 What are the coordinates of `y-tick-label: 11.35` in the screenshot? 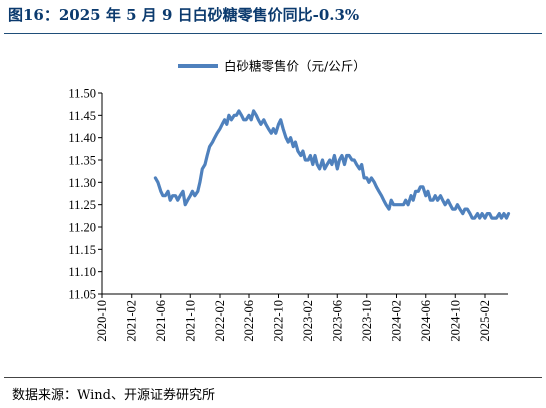 It's located at (82, 161).